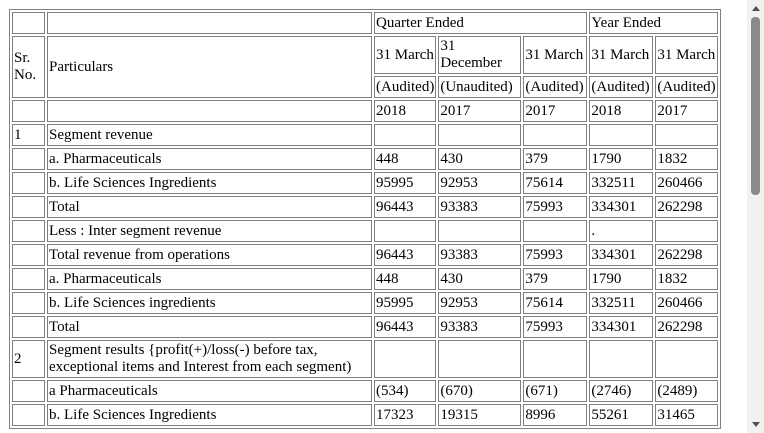 This screenshot has height=433, width=764. Describe the element at coordinates (209, 391) in the screenshot. I see `particulars-cell: a Pharmaceuticals` at that location.